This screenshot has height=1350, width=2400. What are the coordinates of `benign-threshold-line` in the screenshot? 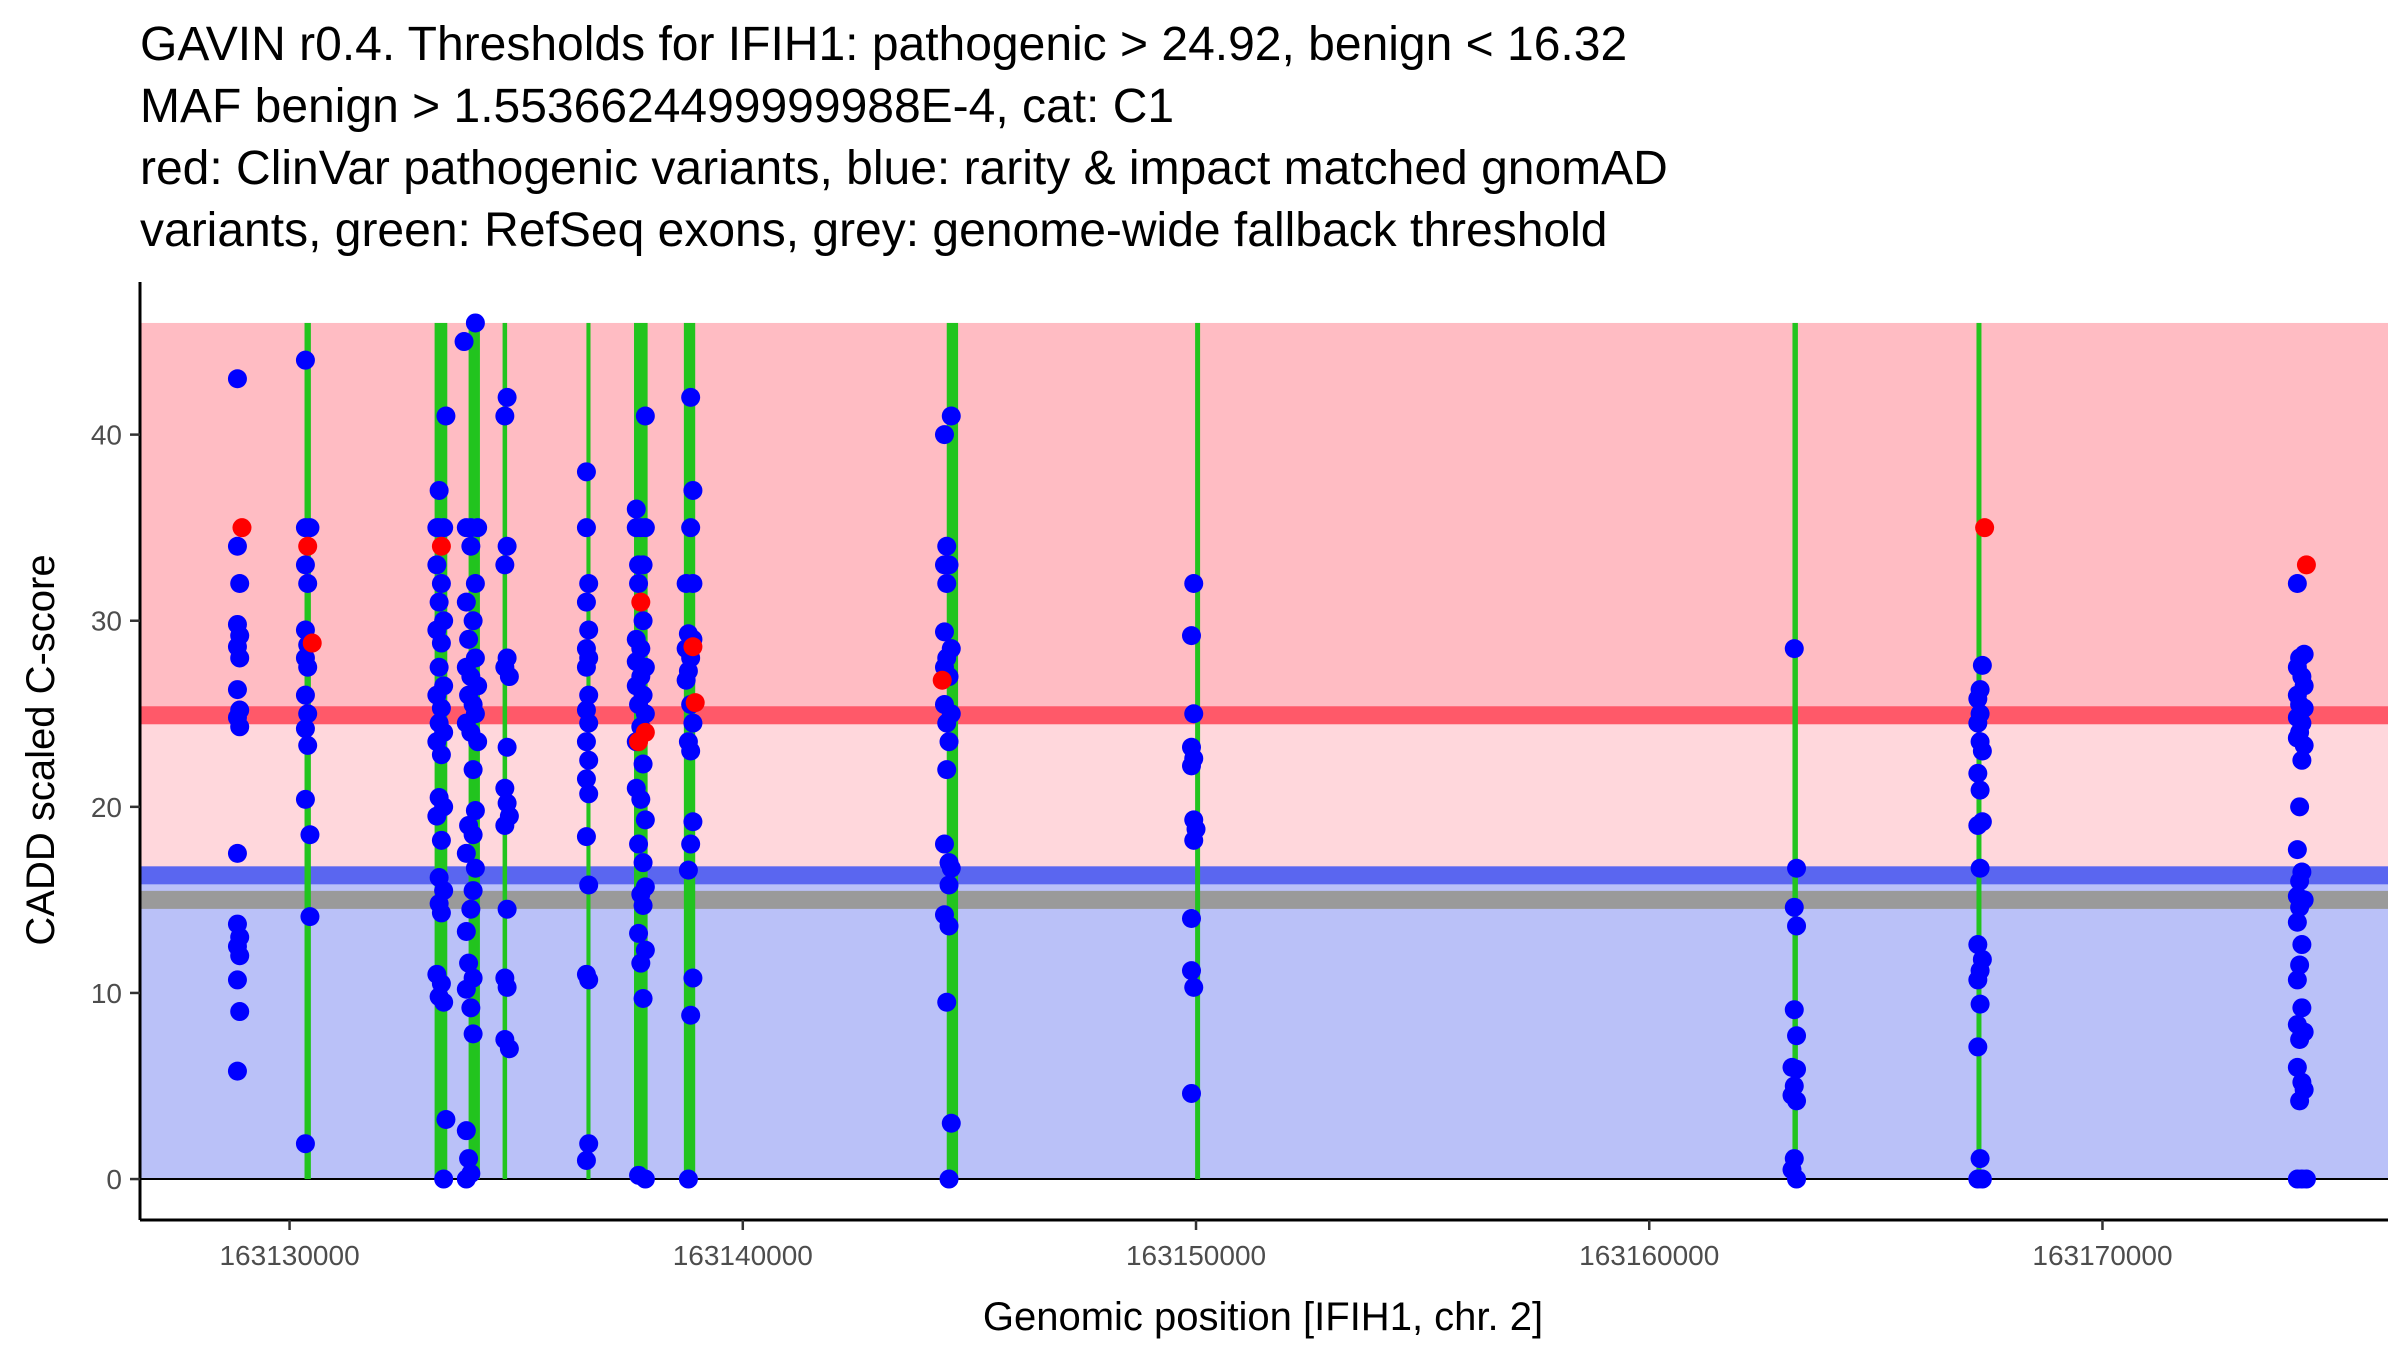 It's located at (1264, 875).